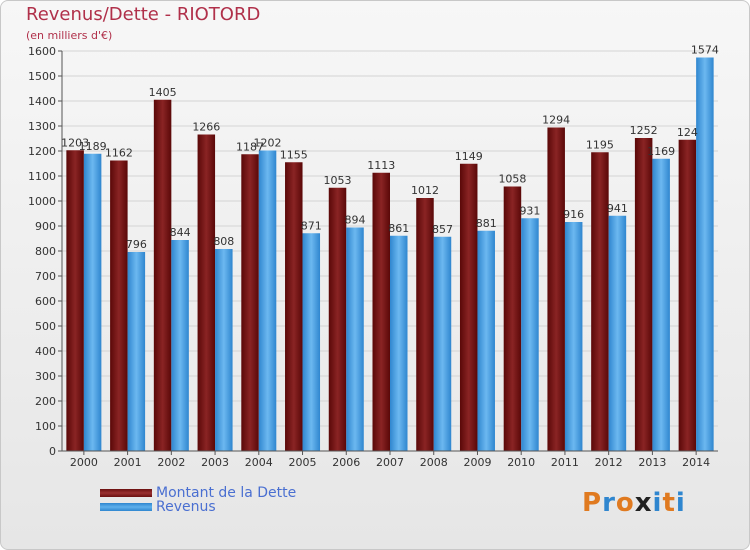 This screenshot has width=750, height=550. Describe the element at coordinates (573, 214) in the screenshot. I see `data-label: 916` at that location.